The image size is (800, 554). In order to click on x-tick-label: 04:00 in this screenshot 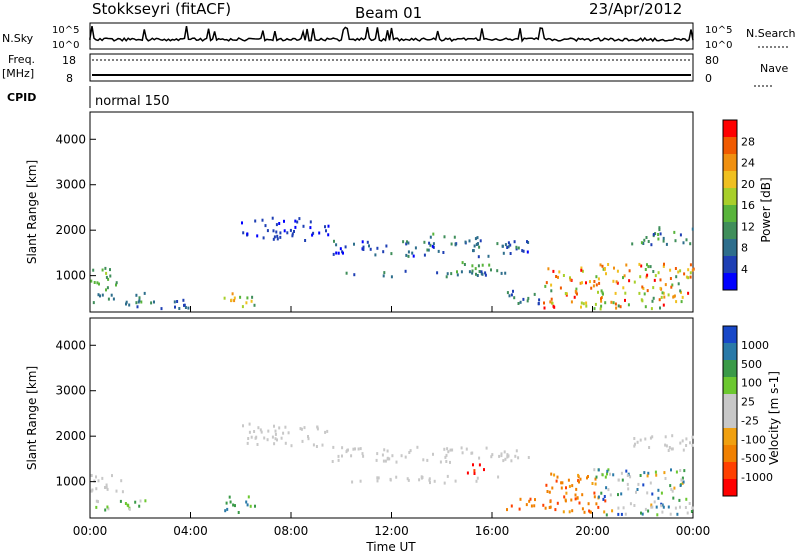, I will do `click(190, 531)`.